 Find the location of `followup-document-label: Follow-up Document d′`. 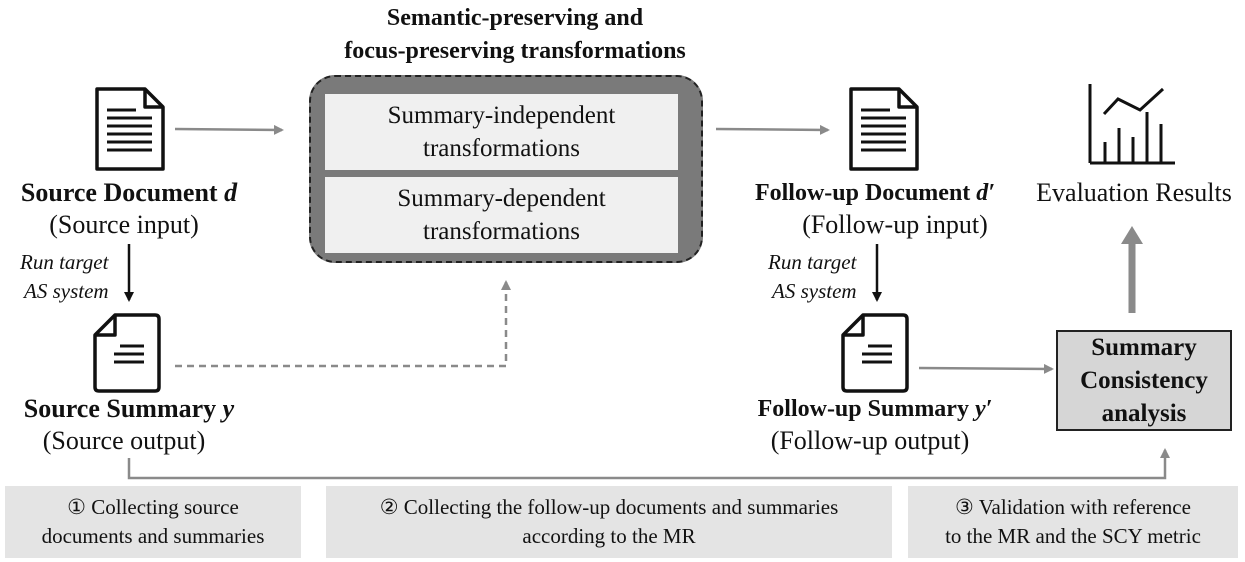

followup-document-label: Follow-up Document d′ is located at coordinates (875, 193).